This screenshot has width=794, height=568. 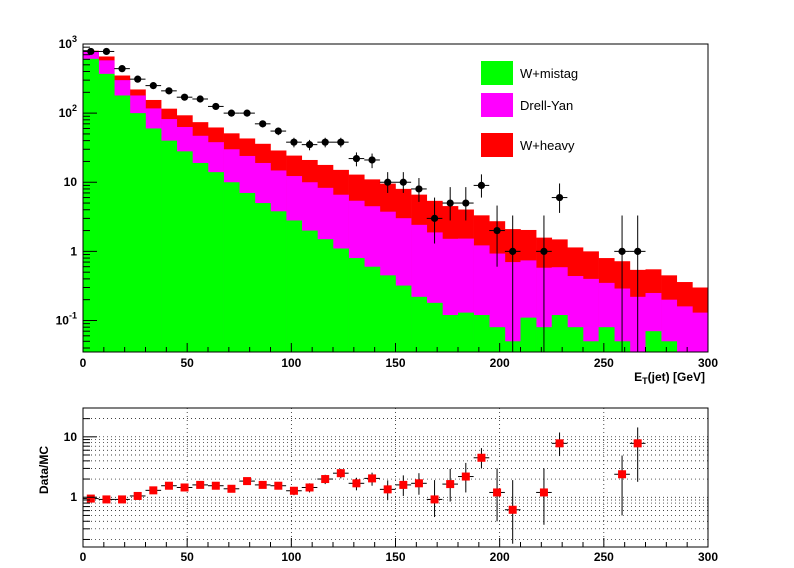 I want to click on y-tick-label: 103, so click(x=68, y=42).